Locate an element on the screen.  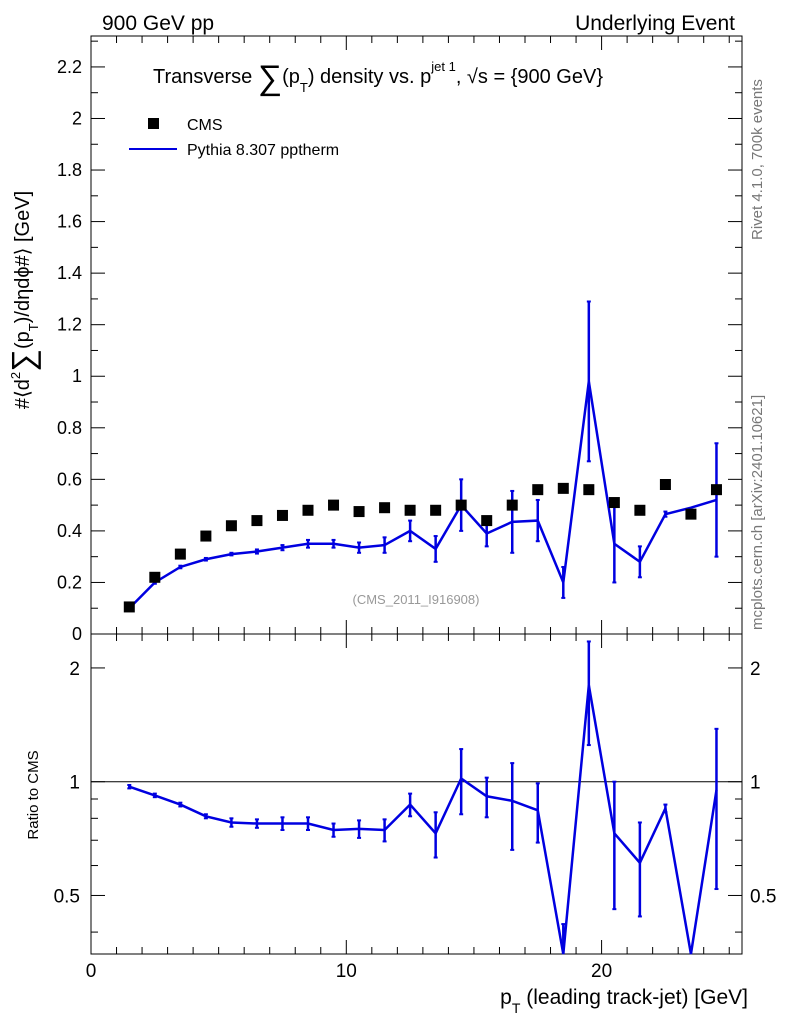
ylabel-c: )/dηdϕ#⟩ [GeV] is located at coordinates (23, 257).